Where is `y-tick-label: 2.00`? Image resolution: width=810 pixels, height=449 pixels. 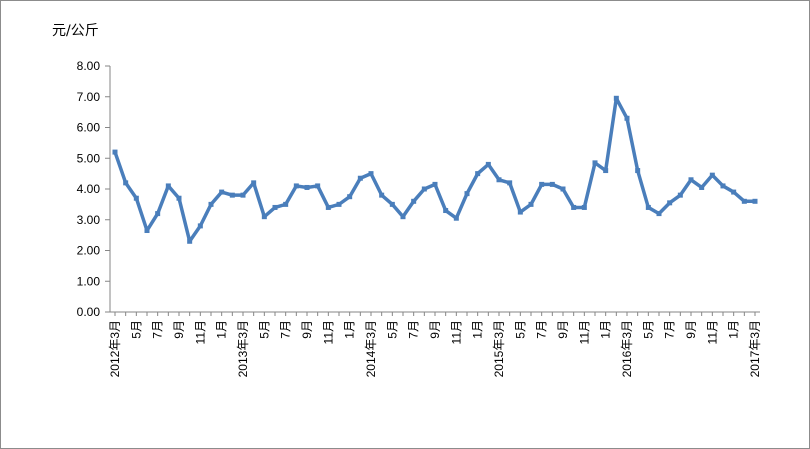 y-tick-label: 2.00 is located at coordinates (89, 251).